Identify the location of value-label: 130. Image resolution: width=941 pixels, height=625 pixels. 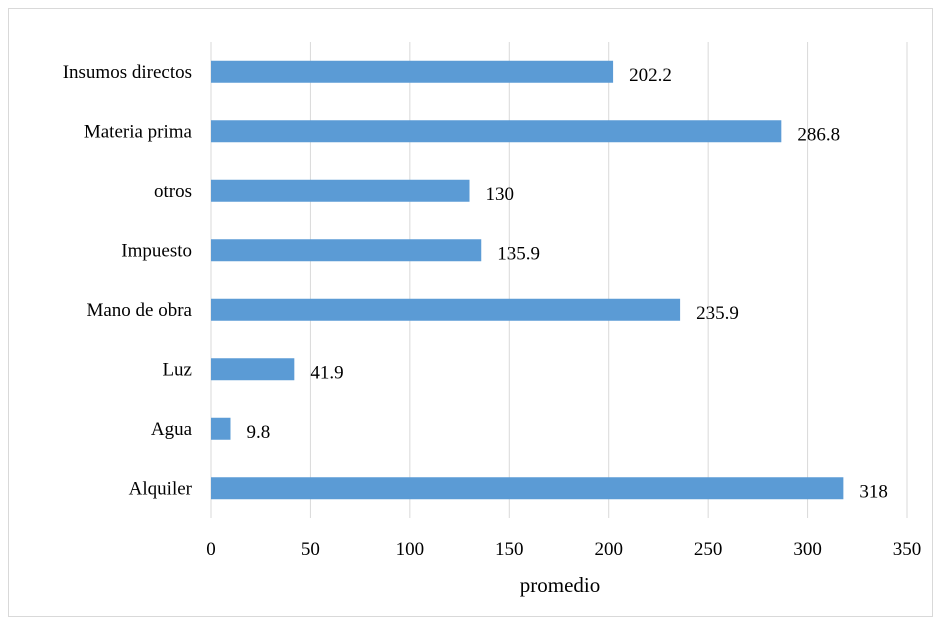
(500, 194).